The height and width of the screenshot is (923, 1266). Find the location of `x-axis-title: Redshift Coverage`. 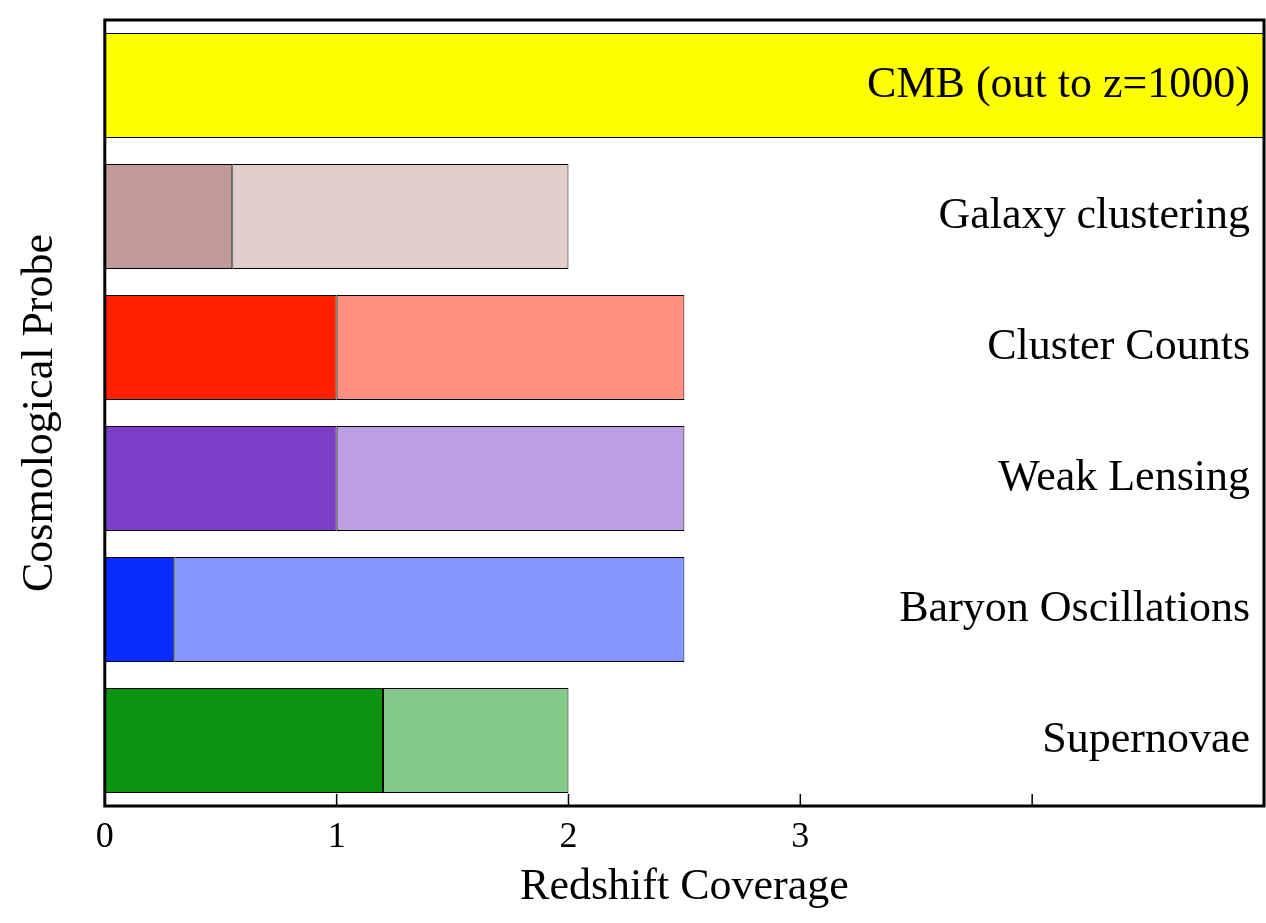

x-axis-title: Redshift Coverage is located at coordinates (684, 885).